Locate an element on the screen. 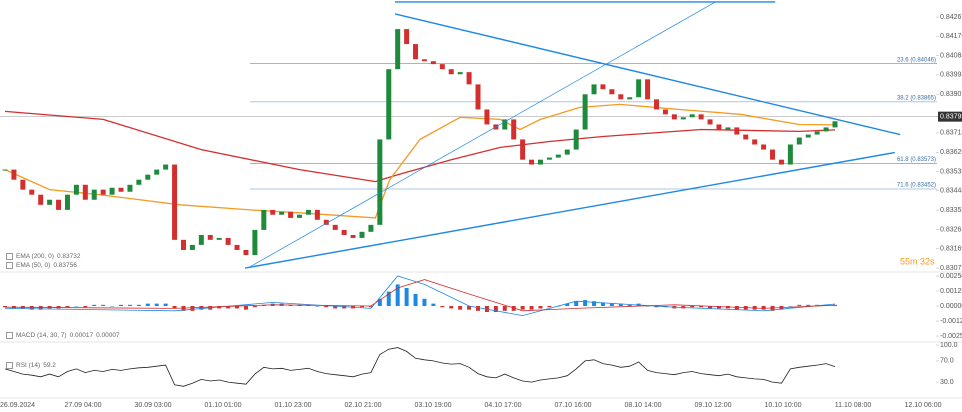 Image resolution: width=962 pixels, height=412 pixels. y-tick-label: 0.83626 is located at coordinates (951, 152).